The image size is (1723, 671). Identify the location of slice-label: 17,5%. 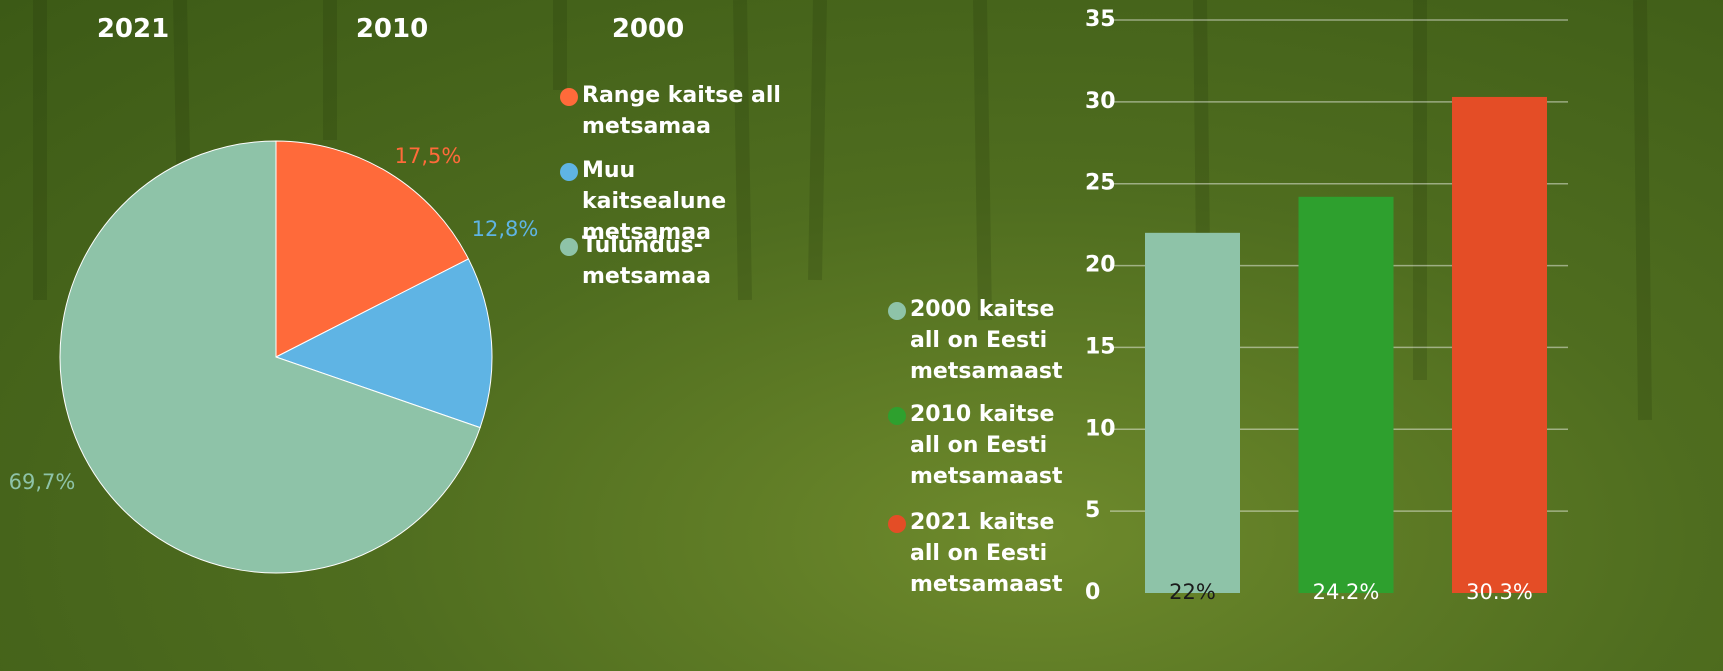
(428, 156).